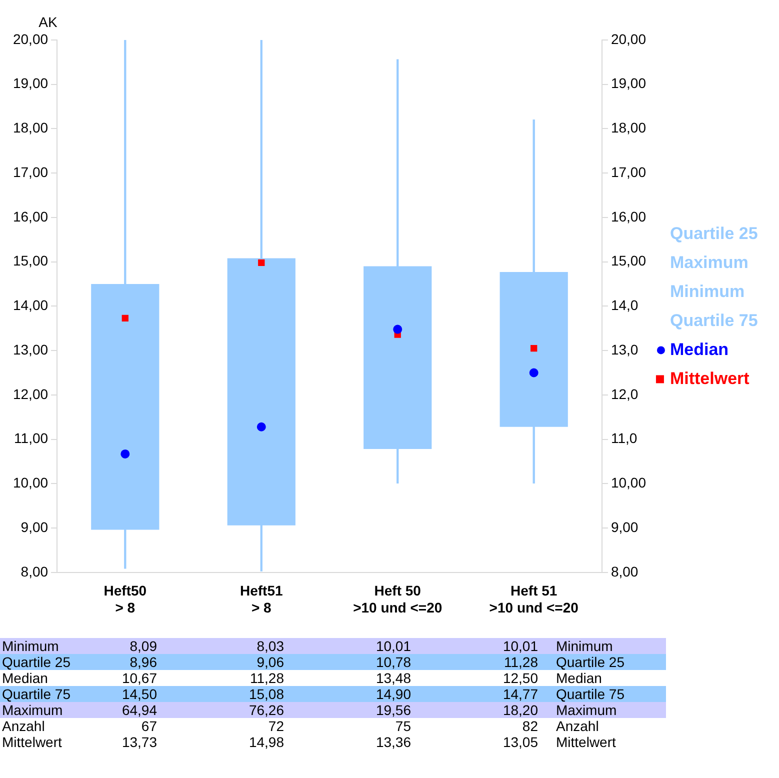 The width and height of the screenshot is (779, 778). Describe the element at coordinates (30, 482) in the screenshot. I see `y-tick-label: 10,00` at that location.